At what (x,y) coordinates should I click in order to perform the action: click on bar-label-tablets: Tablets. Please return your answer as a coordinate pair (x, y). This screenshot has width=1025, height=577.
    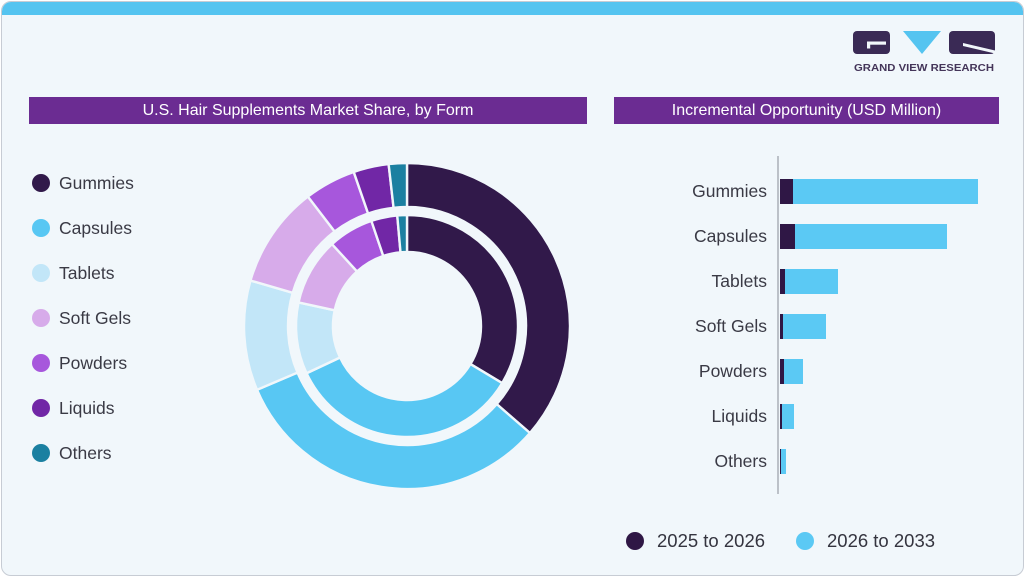
    Looking at the image, I should click on (739, 281).